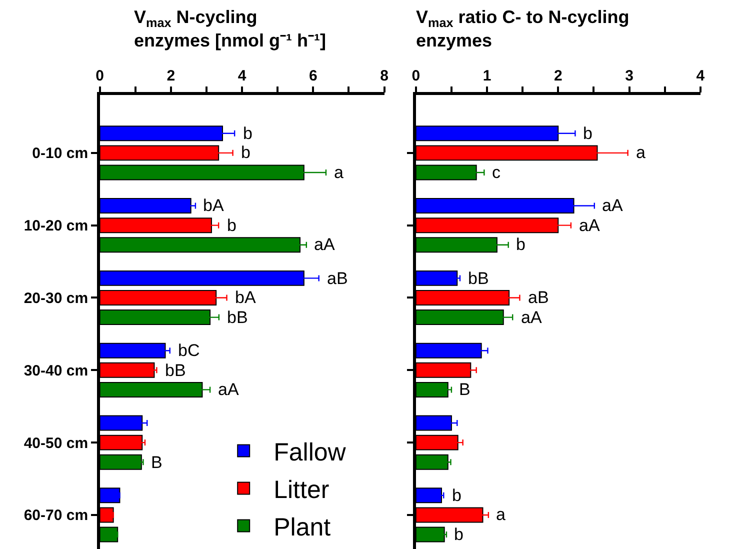  What do you see at coordinates (310, 452) in the screenshot?
I see `legend-label: Fallow` at bounding box center [310, 452].